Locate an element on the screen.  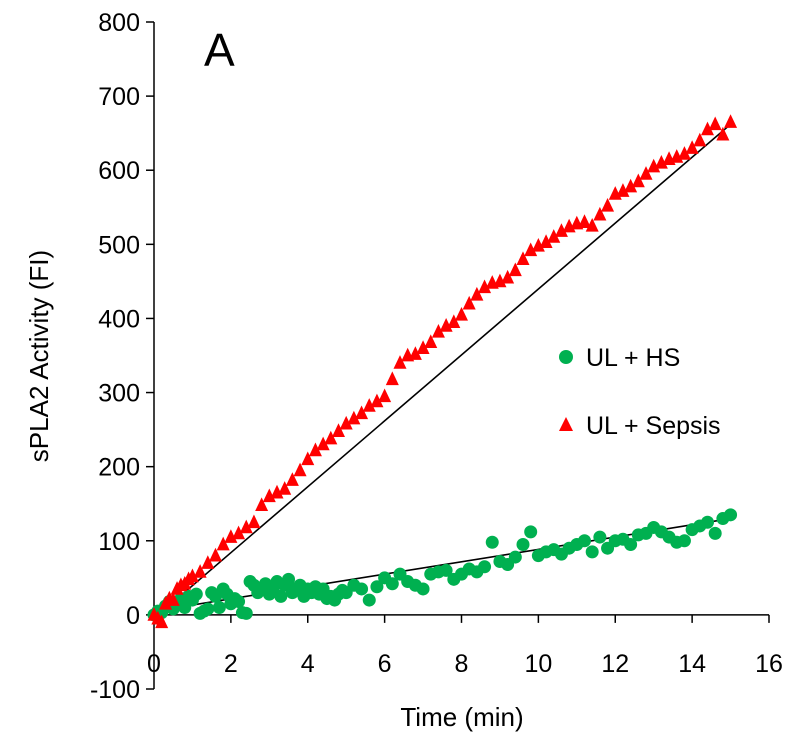
x-tick-label: 14 is located at coordinates (692, 664).